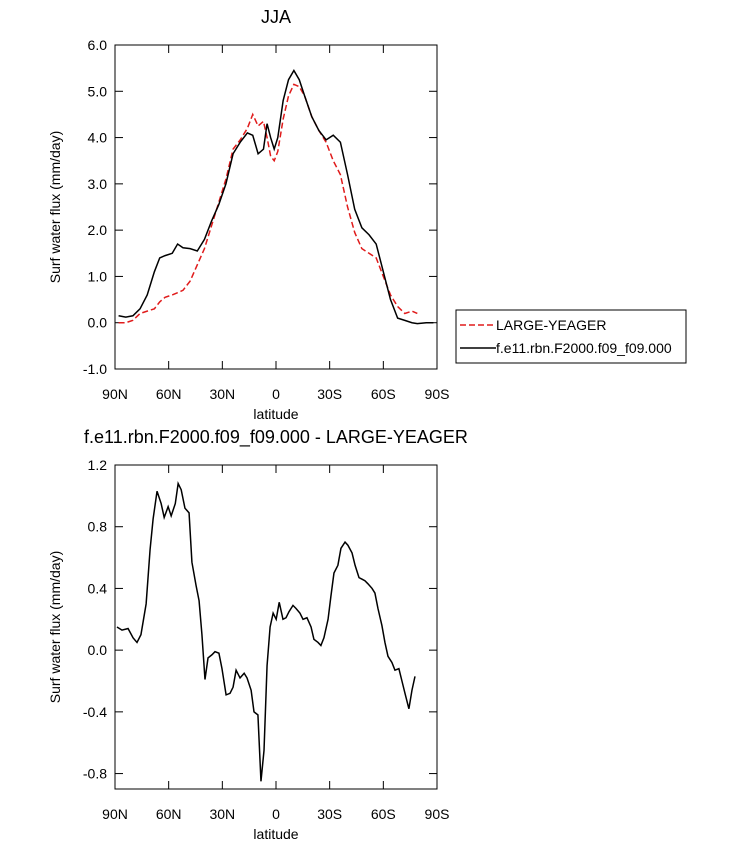  Describe the element at coordinates (98, 138) in the screenshot. I see `y-tick-label: 4.0` at that location.